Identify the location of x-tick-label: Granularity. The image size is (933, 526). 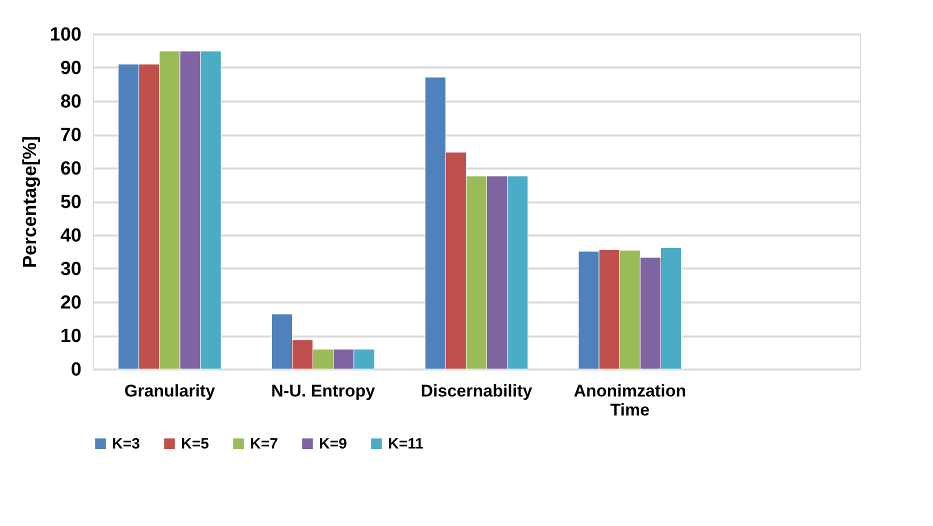
(170, 391).